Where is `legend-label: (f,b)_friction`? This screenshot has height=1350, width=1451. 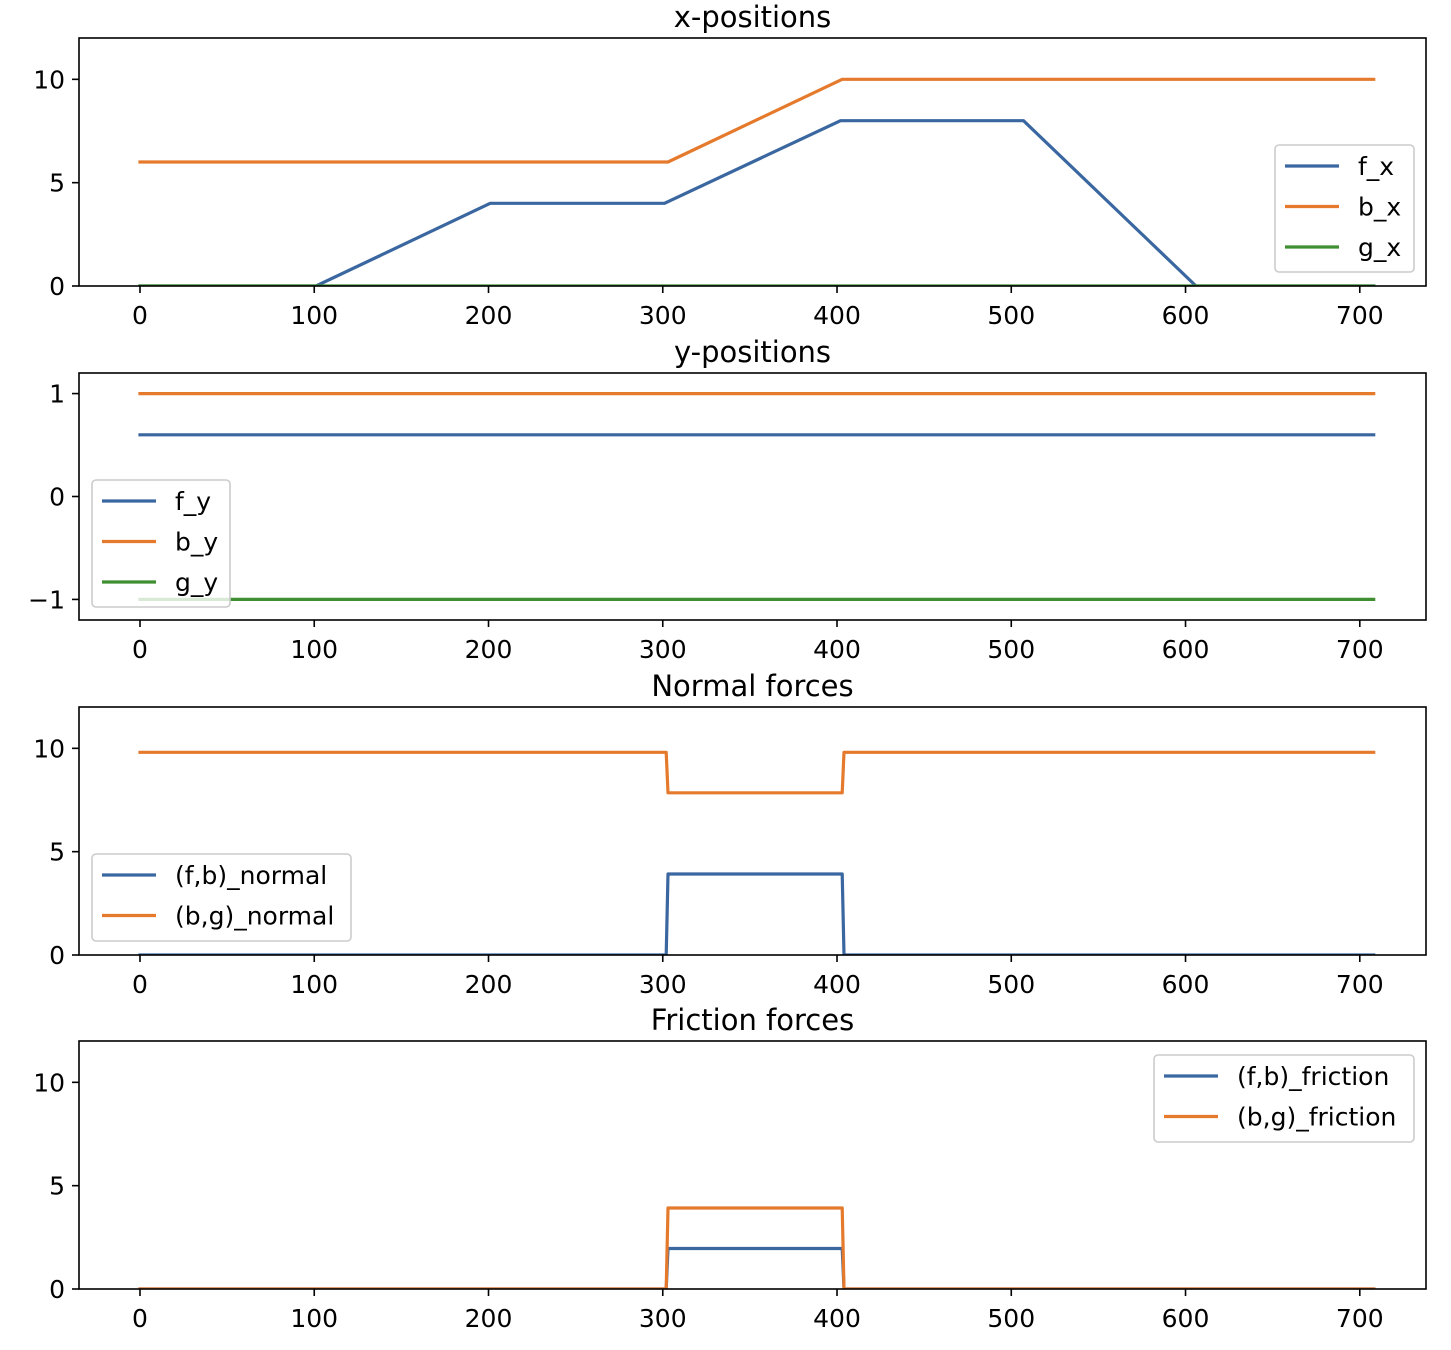 legend-label: (f,b)_friction is located at coordinates (1313, 1076).